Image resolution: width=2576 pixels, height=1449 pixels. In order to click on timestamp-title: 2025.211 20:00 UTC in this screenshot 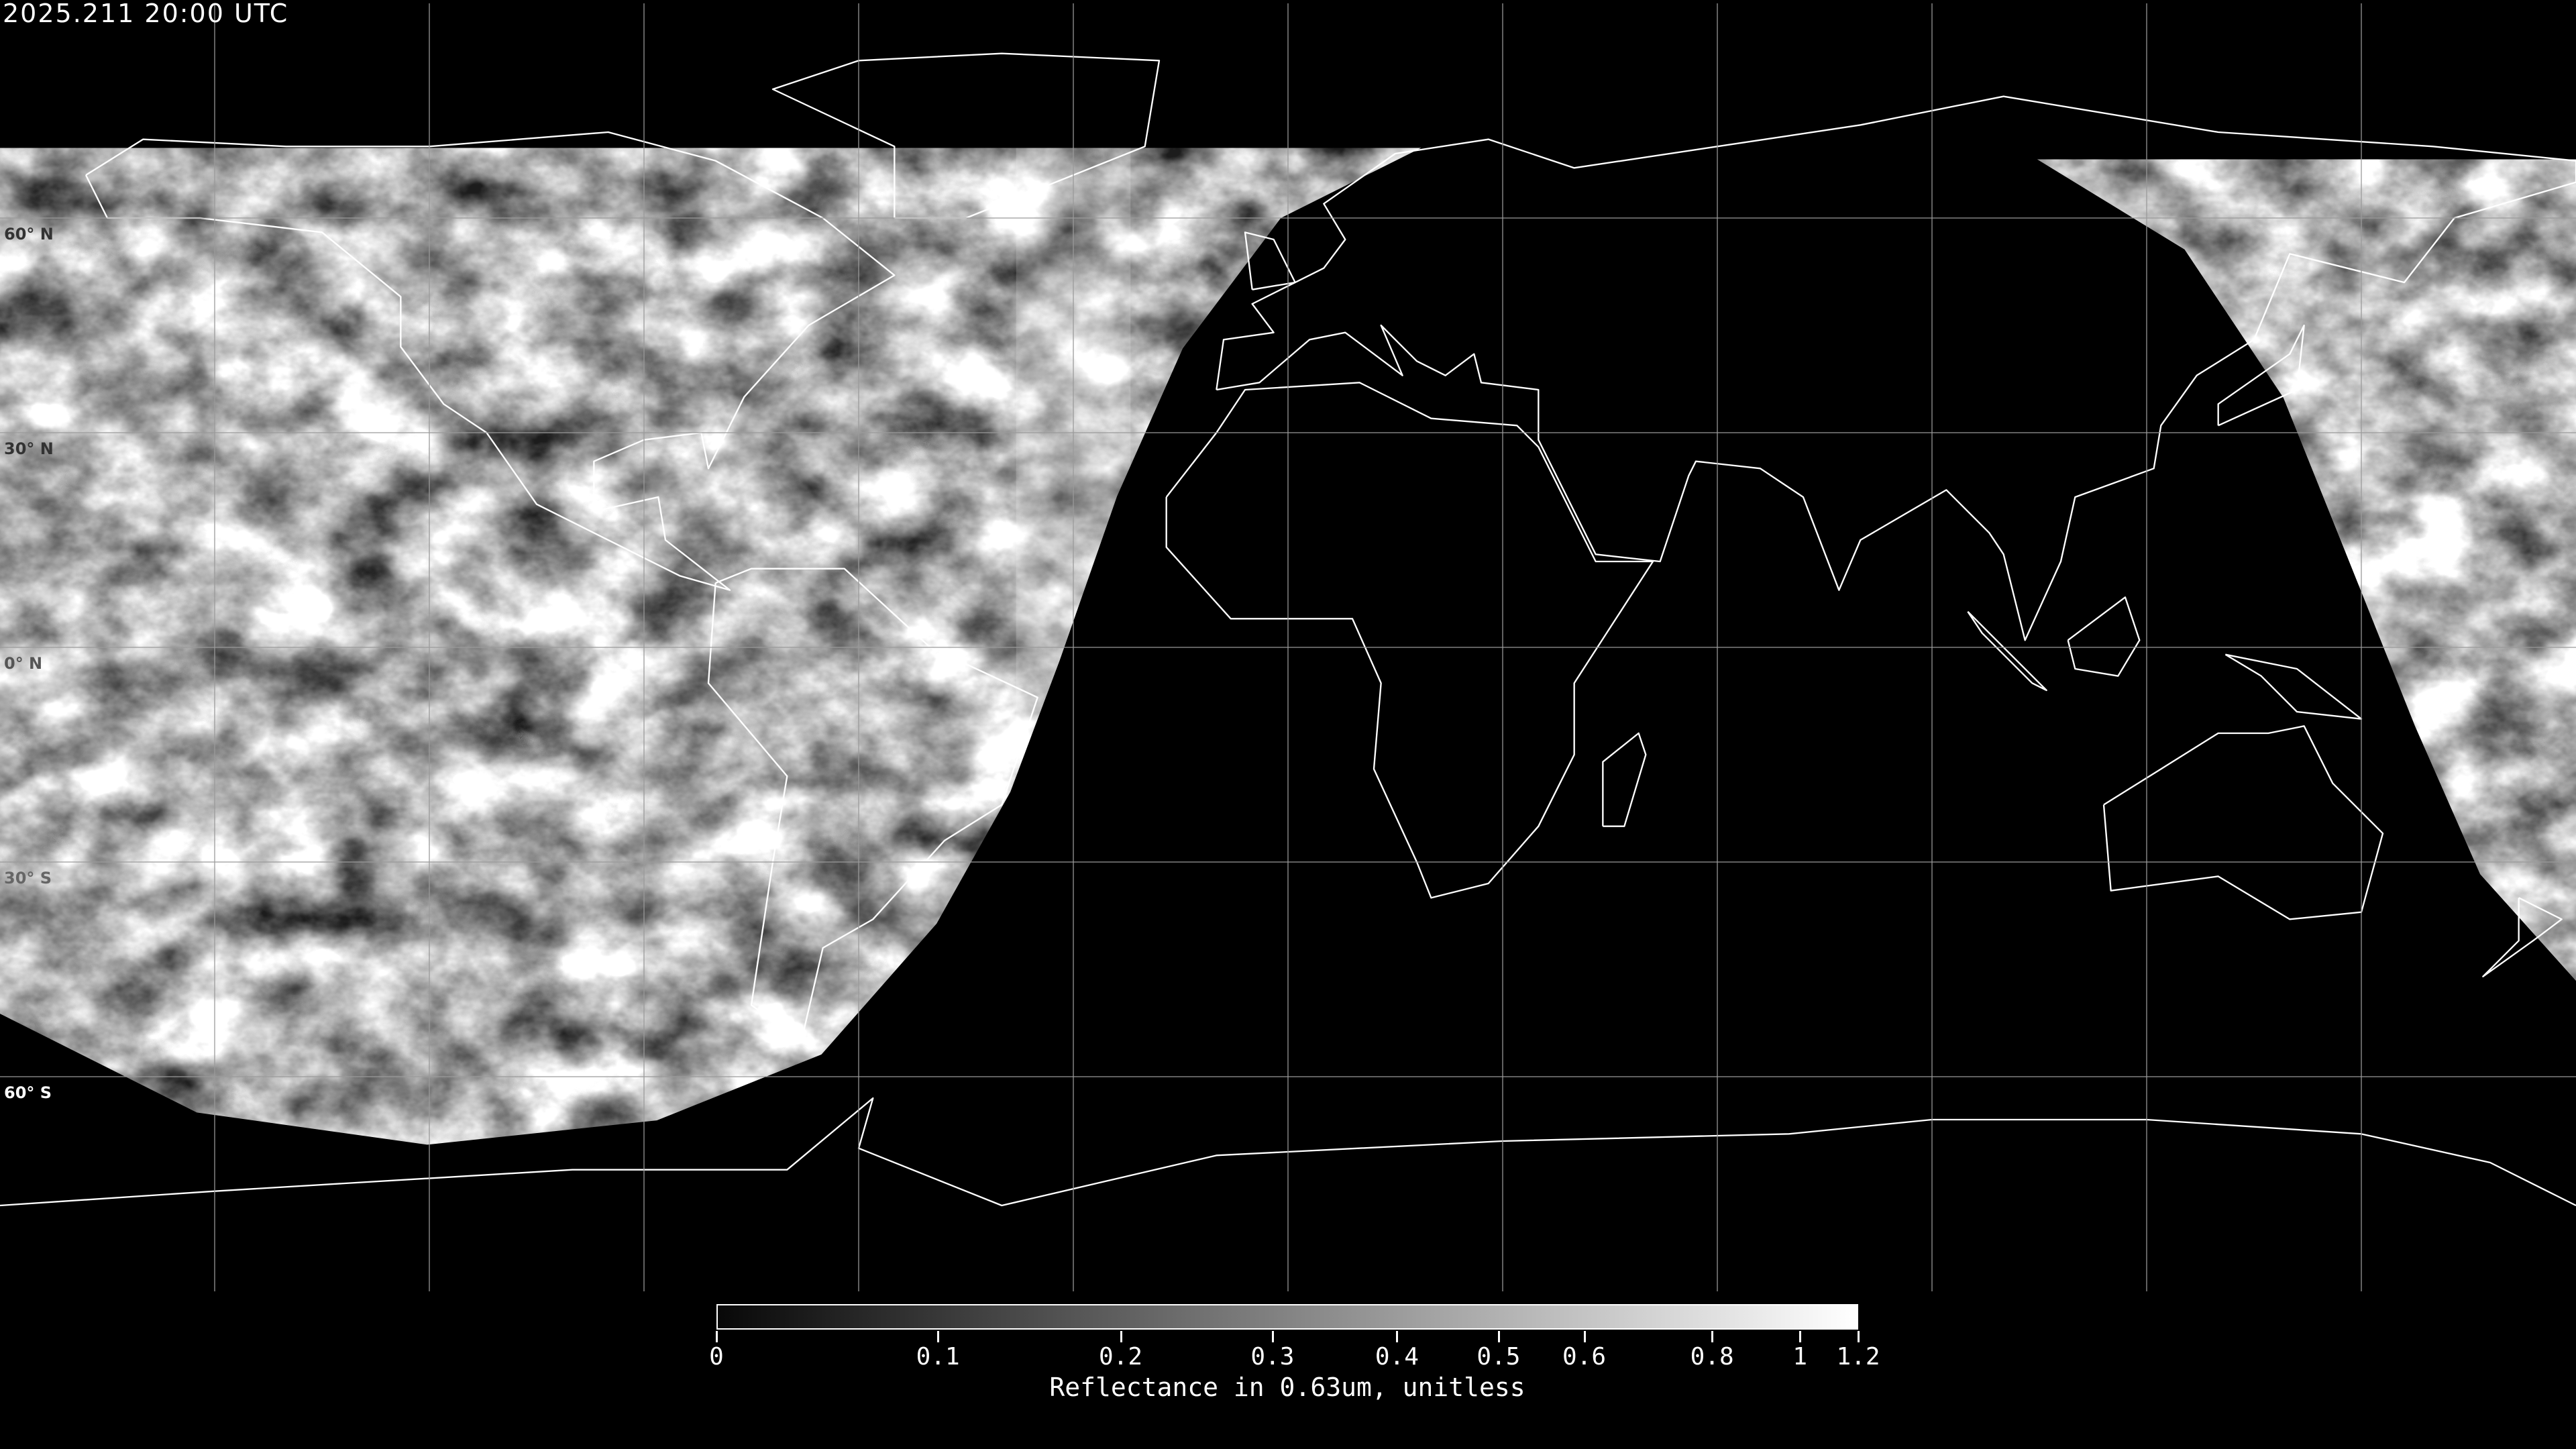, I will do `click(146, 14)`.